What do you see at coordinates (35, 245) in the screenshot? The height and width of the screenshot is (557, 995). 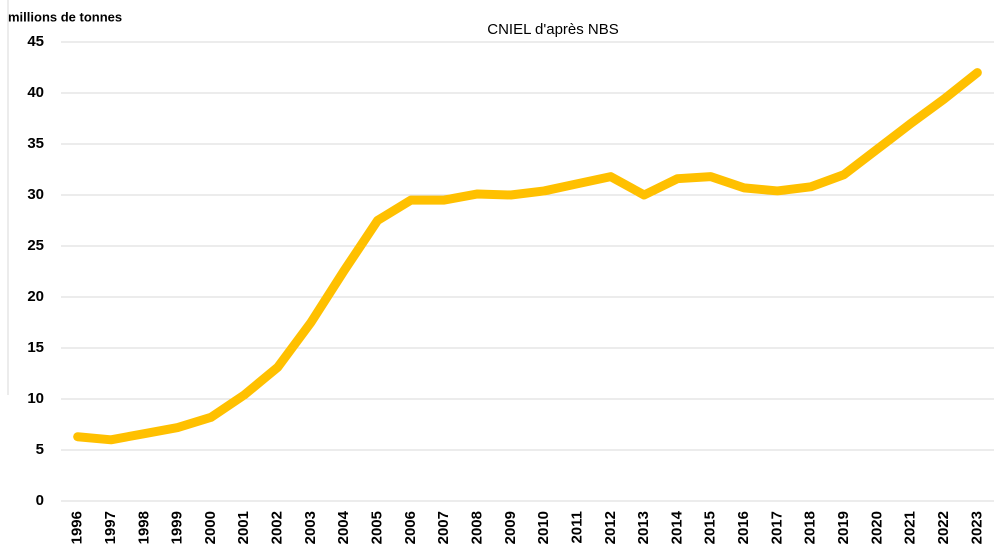 I see `y-tick-label: 25` at bounding box center [35, 245].